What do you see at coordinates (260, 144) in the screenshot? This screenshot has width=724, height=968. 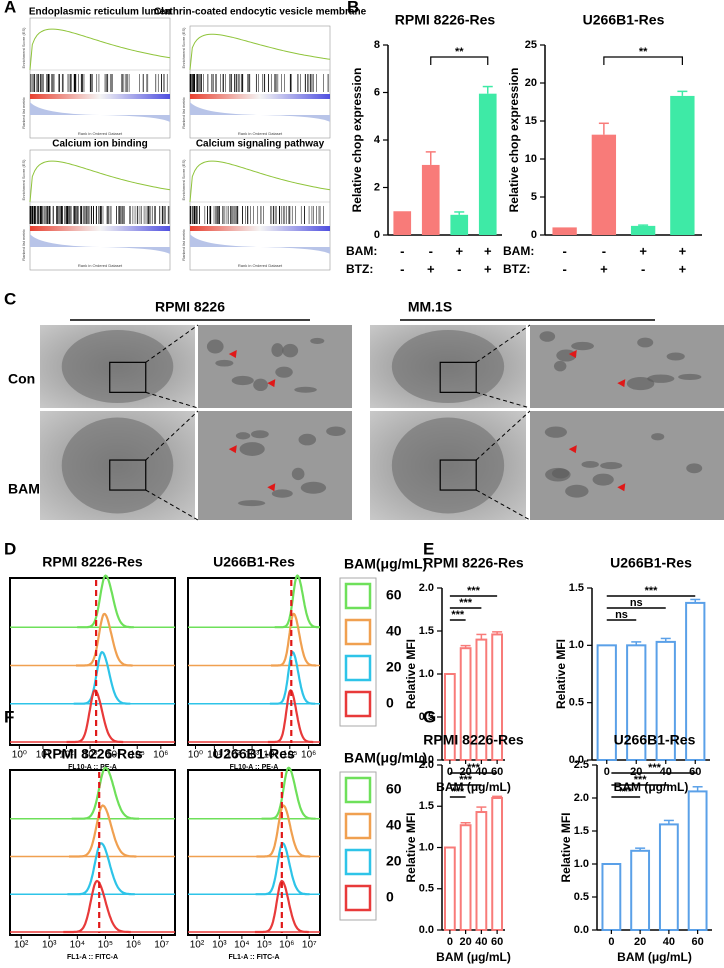 I see `gsea-title: Calcium signaling pathway` at bounding box center [260, 144].